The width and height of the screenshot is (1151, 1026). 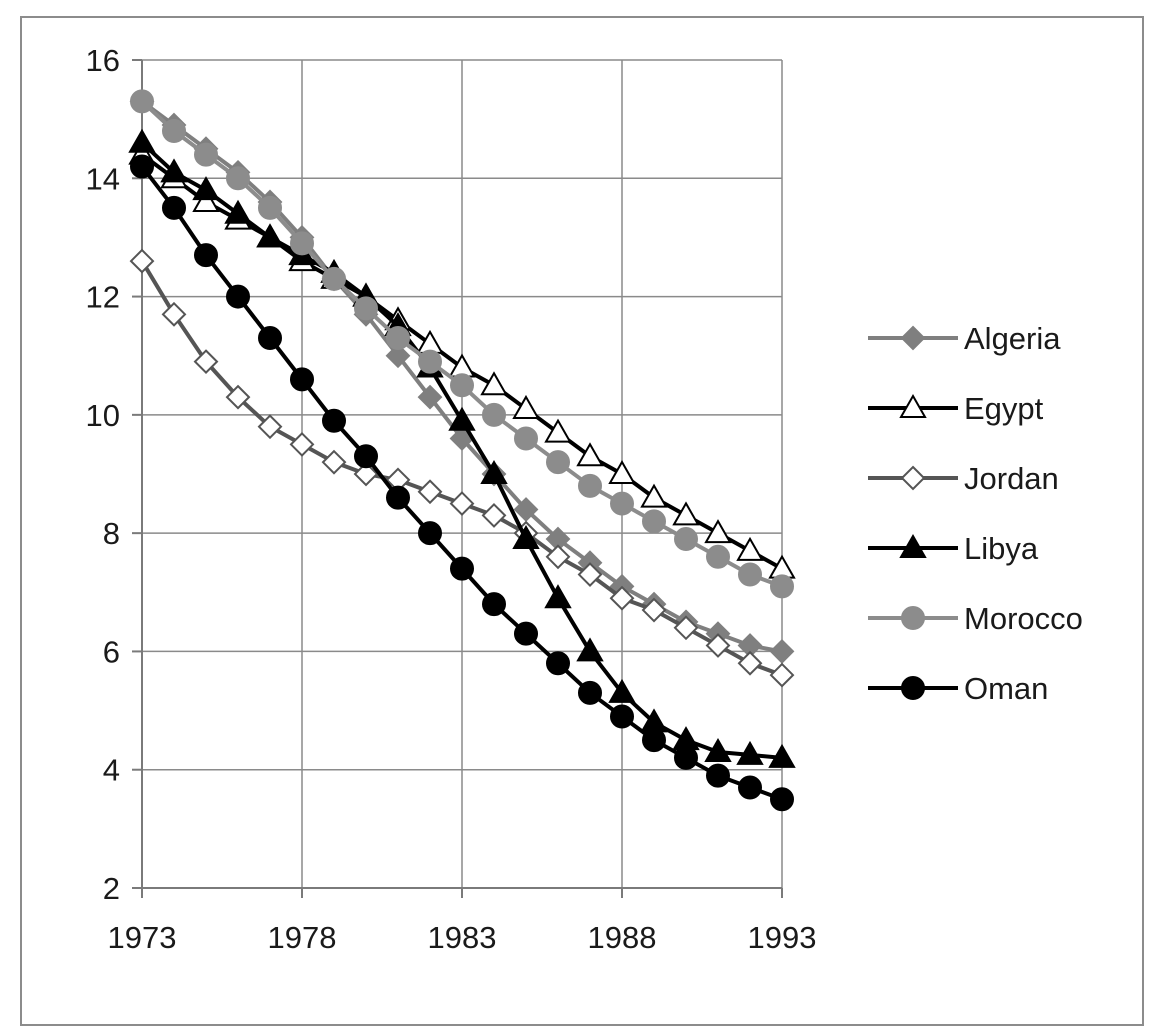 I want to click on y-tick-label: 6, so click(x=111, y=651).